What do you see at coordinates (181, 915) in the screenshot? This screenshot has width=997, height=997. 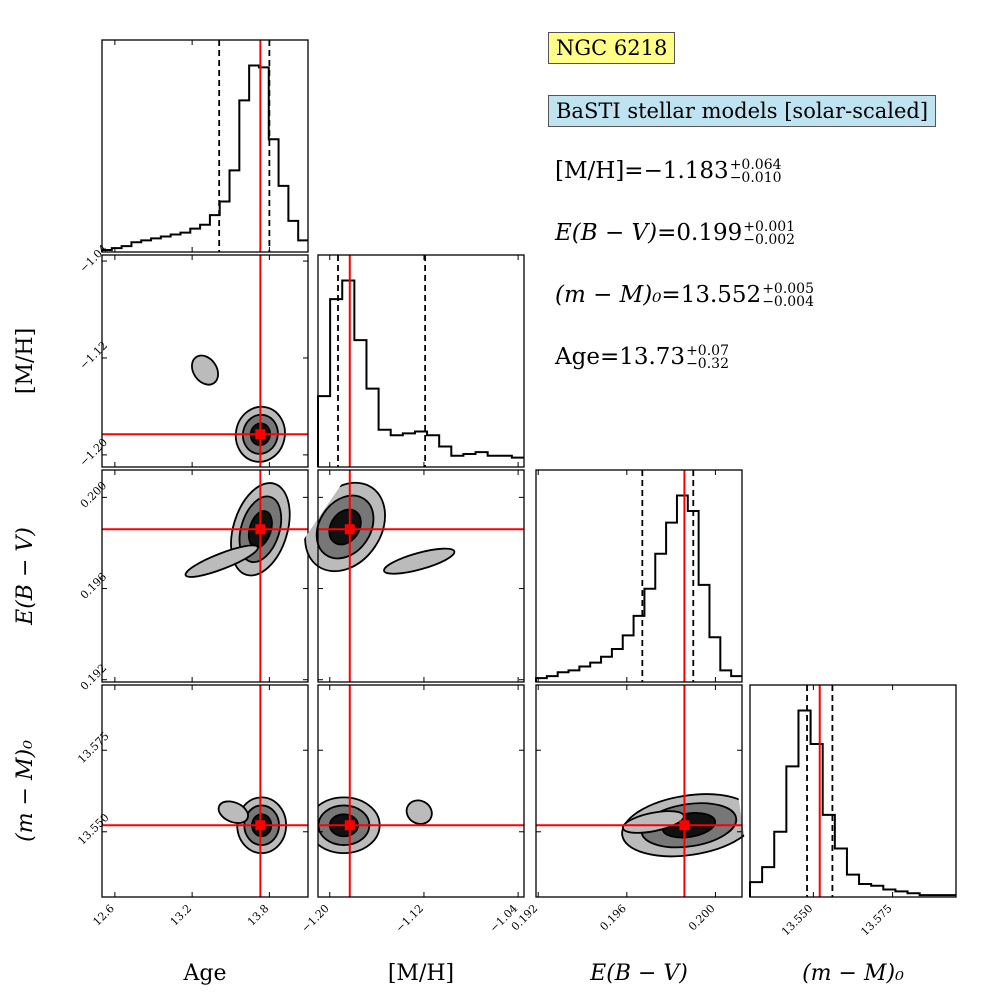 I see `x-tick-label: 13.2` at bounding box center [181, 915].